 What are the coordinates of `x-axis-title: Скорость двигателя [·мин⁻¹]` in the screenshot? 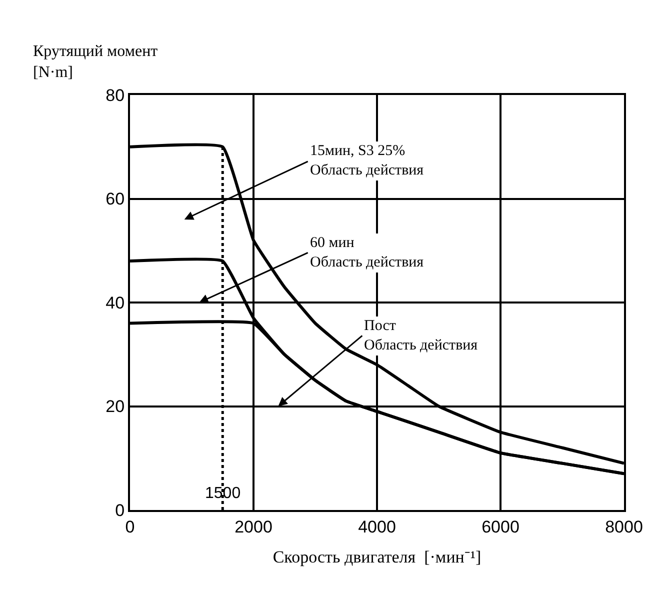 It's located at (377, 556).